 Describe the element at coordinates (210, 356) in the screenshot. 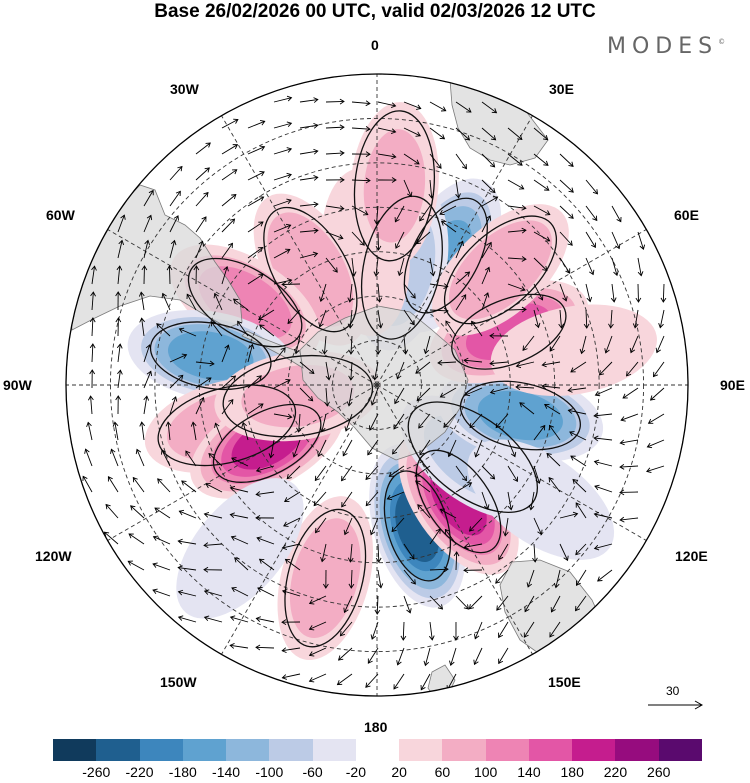

I see `anomaly-shade-ring` at that location.